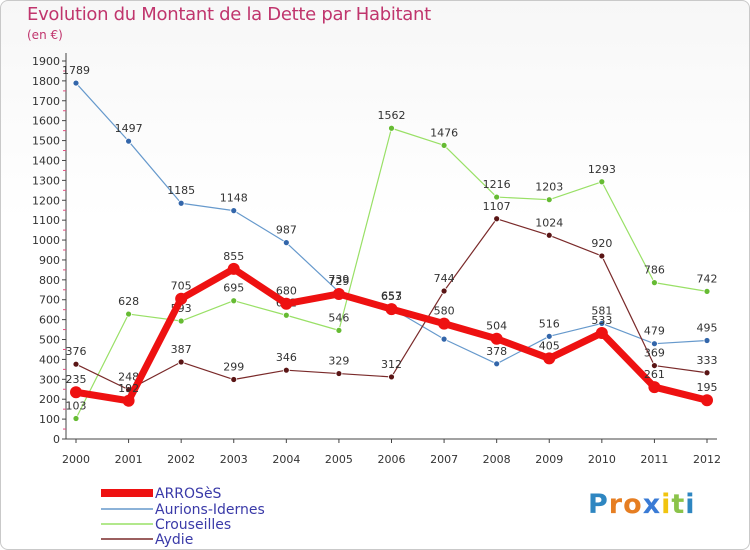 This screenshot has width=750, height=550. I want to click on data-label: 628, so click(128, 301).